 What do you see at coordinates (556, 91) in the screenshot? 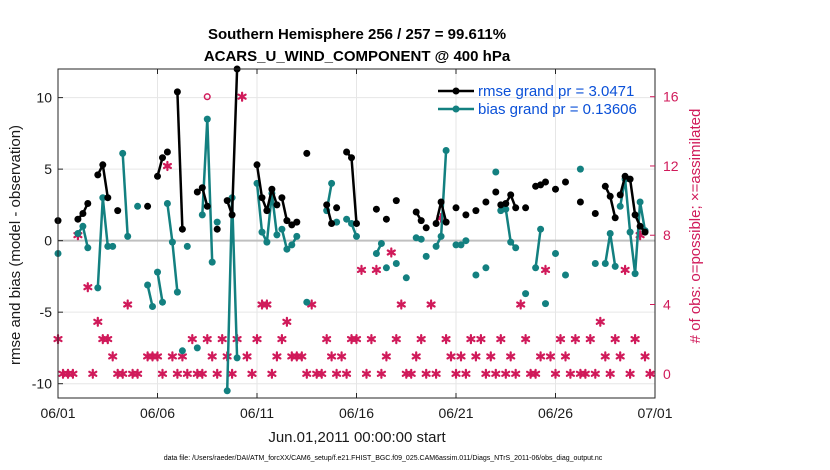
I see `legend-rmse-label: rmse grand pr = 3.0471` at bounding box center [556, 91].